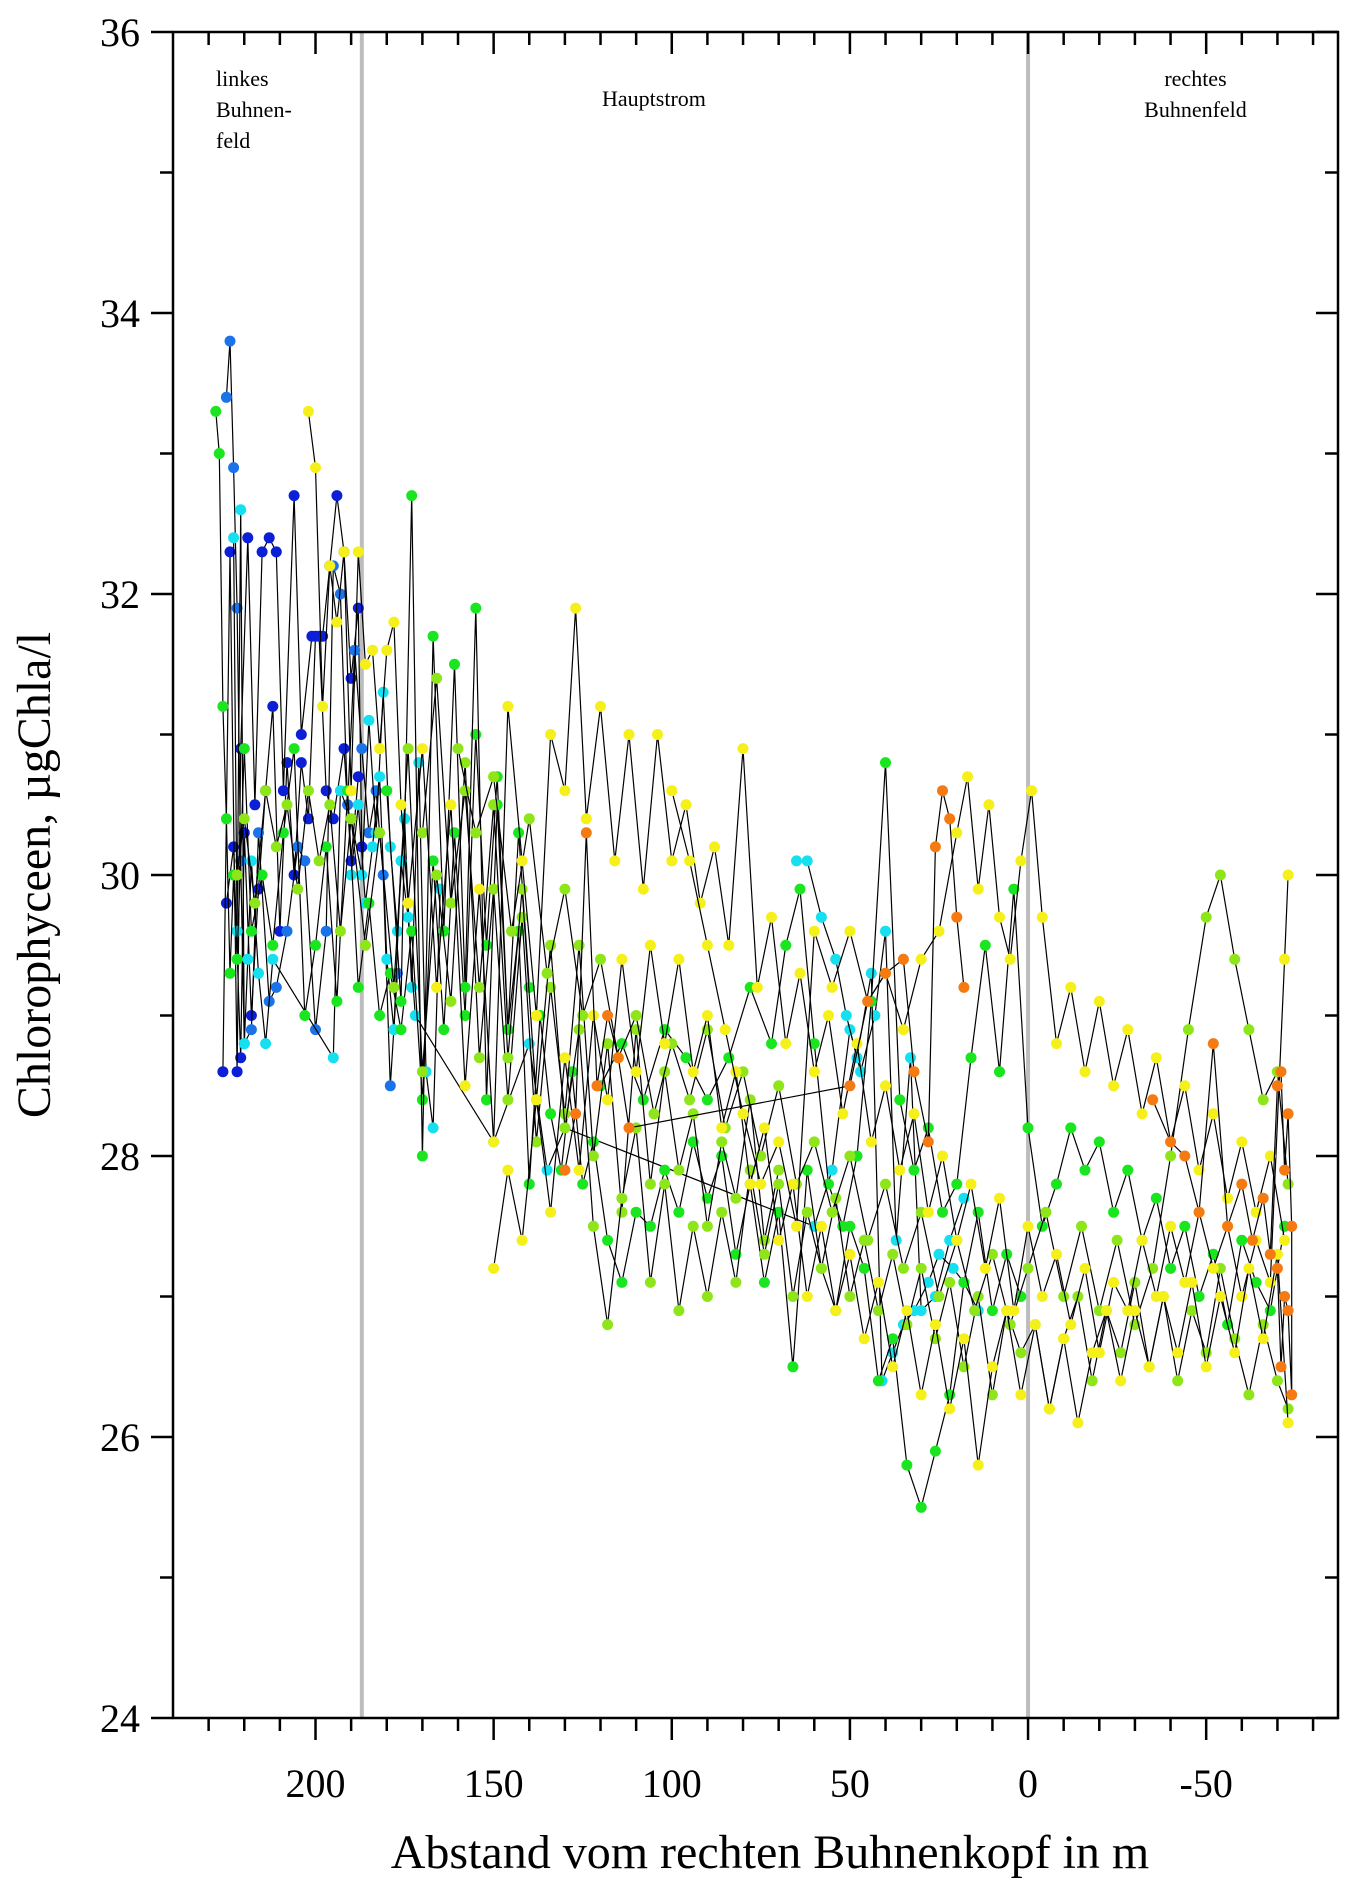 Image resolution: width=1356 pixels, height=1888 pixels. I want to click on y-tick-label: 30, so click(120, 875).